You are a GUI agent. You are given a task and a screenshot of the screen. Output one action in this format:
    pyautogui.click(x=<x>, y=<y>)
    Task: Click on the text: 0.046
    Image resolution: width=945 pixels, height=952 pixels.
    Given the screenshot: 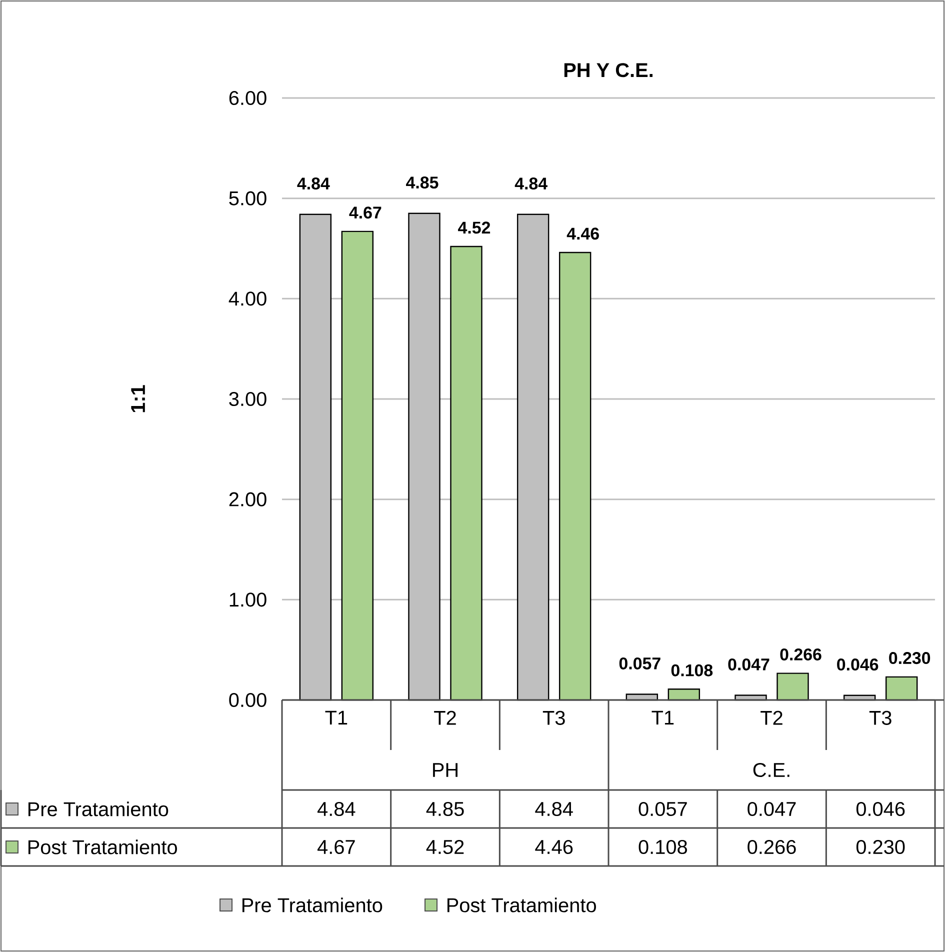 What is the action you would take?
    pyautogui.click(x=857, y=664)
    